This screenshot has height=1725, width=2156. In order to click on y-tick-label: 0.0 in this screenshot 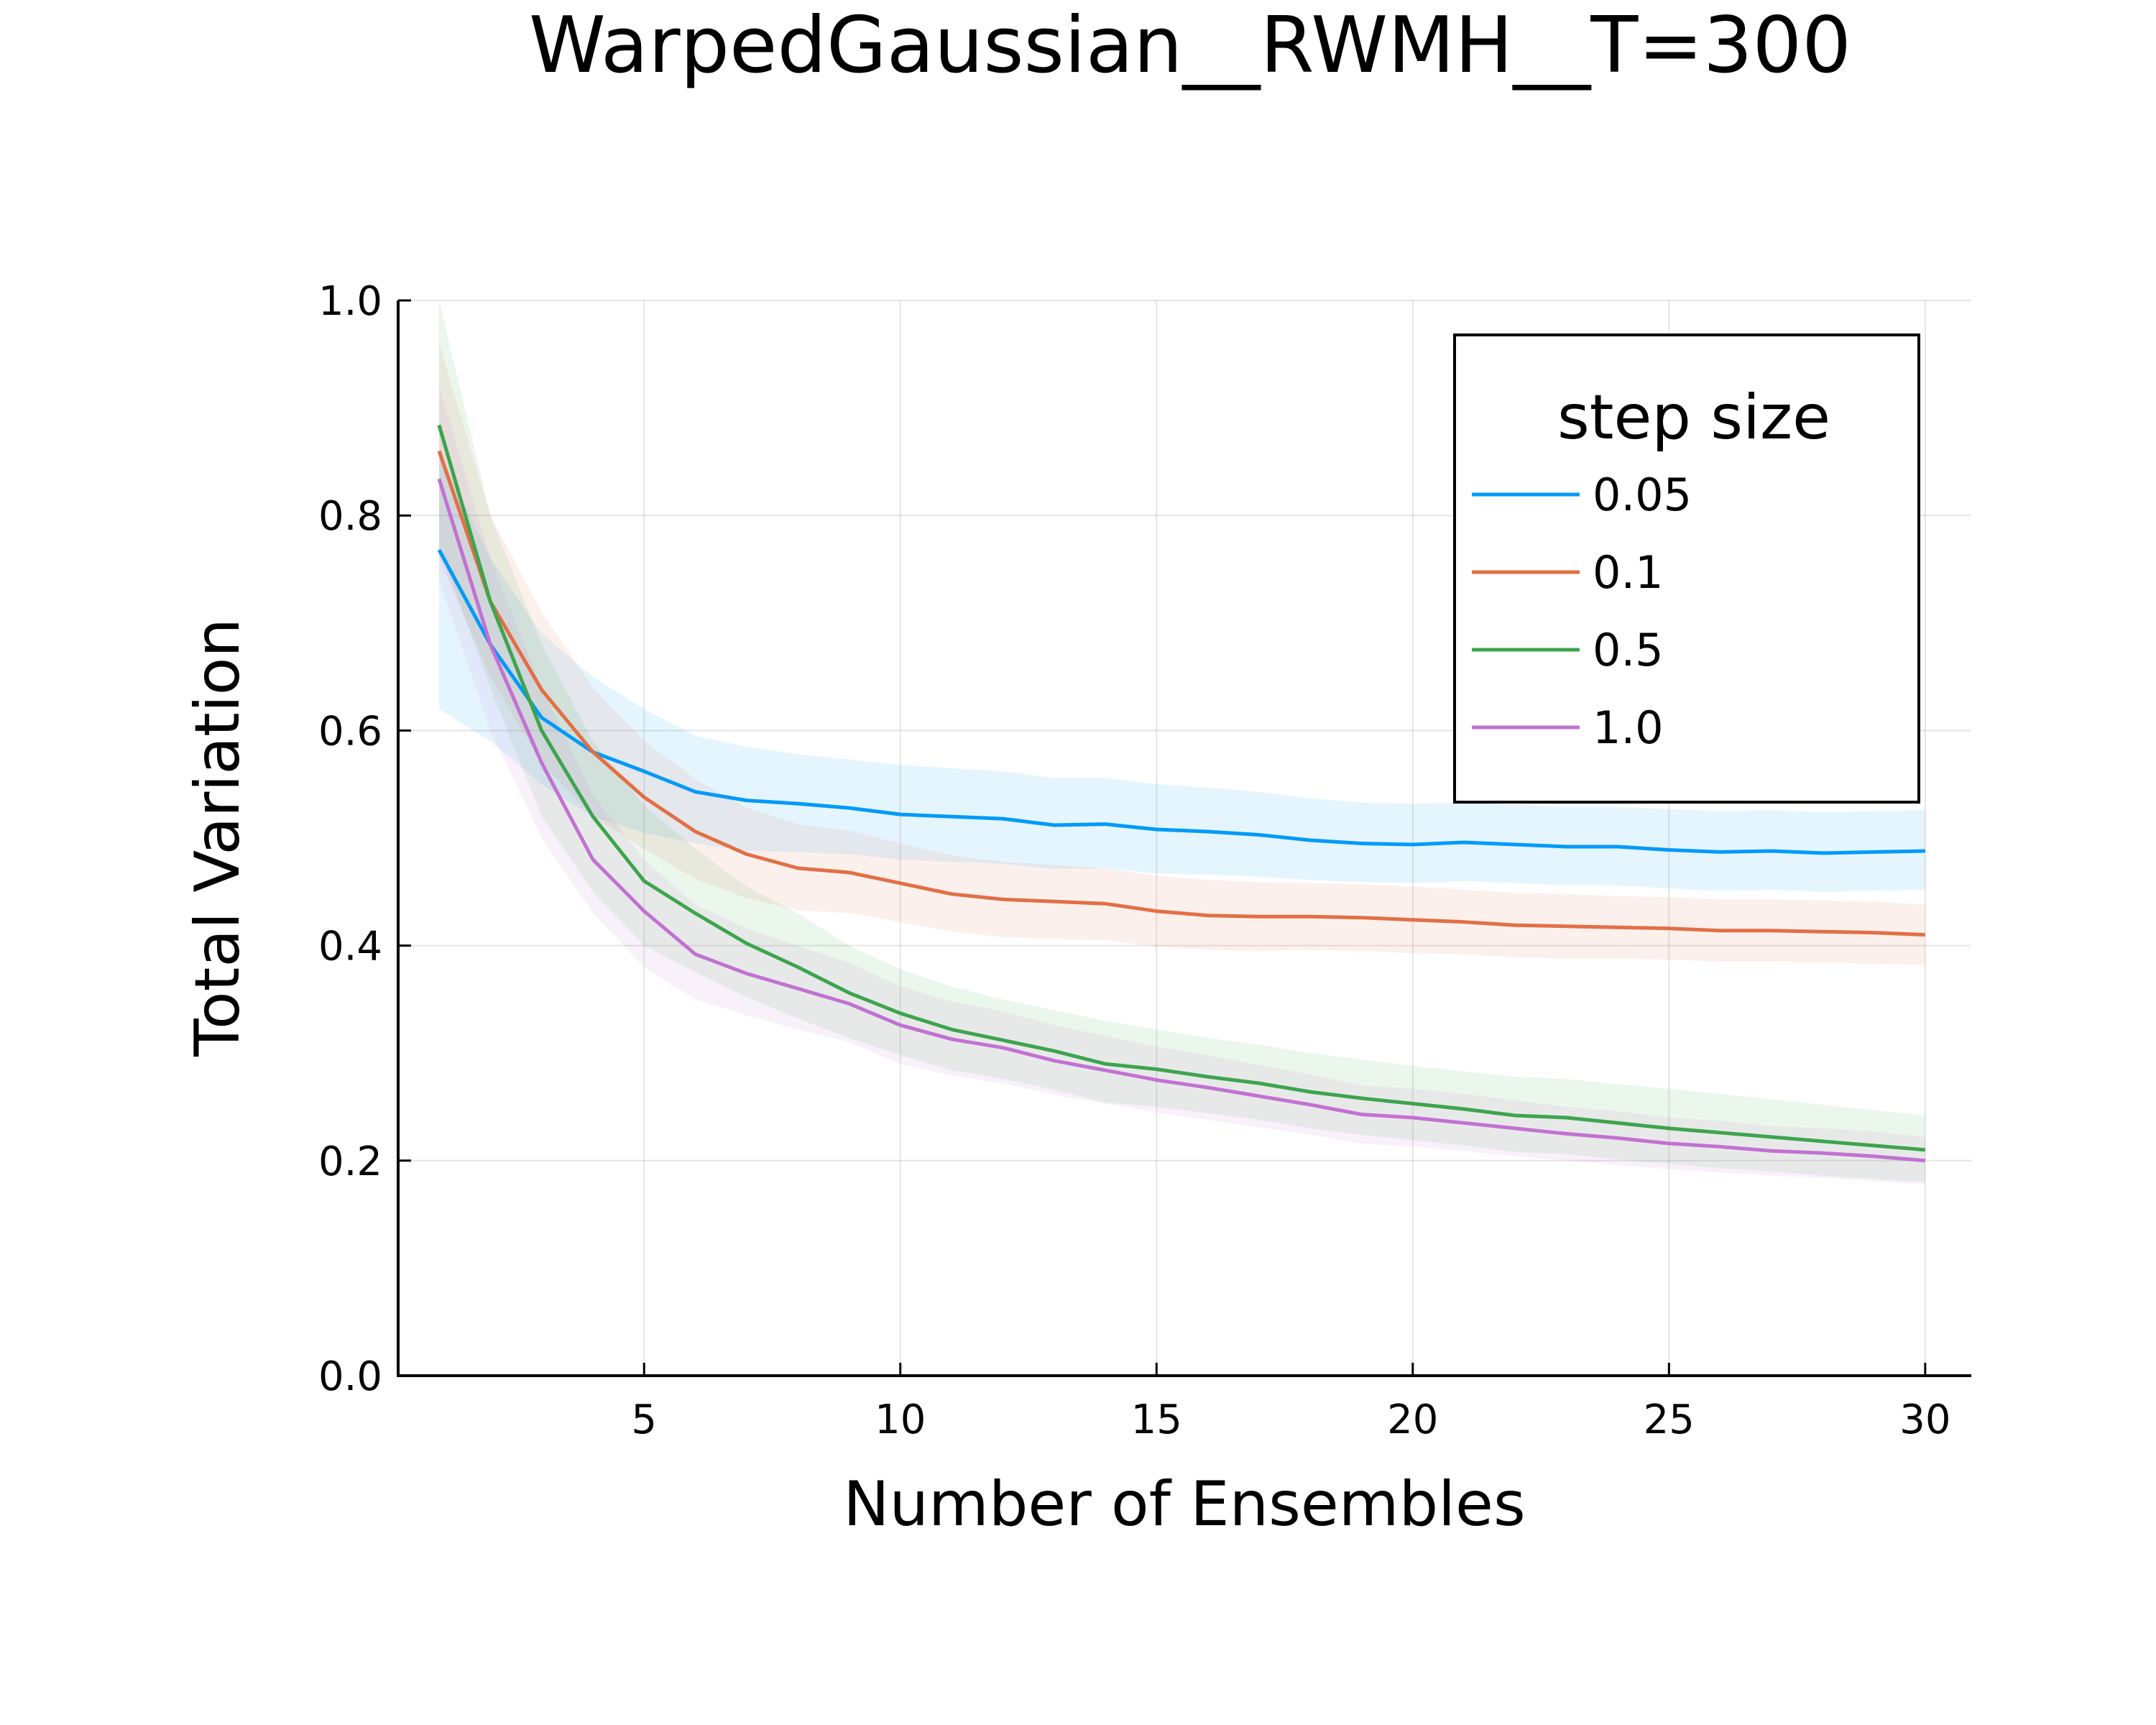, I will do `click(350, 1376)`.